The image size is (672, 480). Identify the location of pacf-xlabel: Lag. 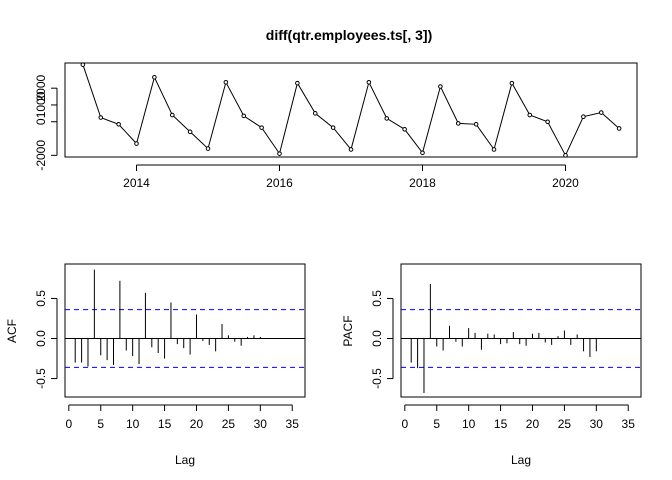
(521, 460).